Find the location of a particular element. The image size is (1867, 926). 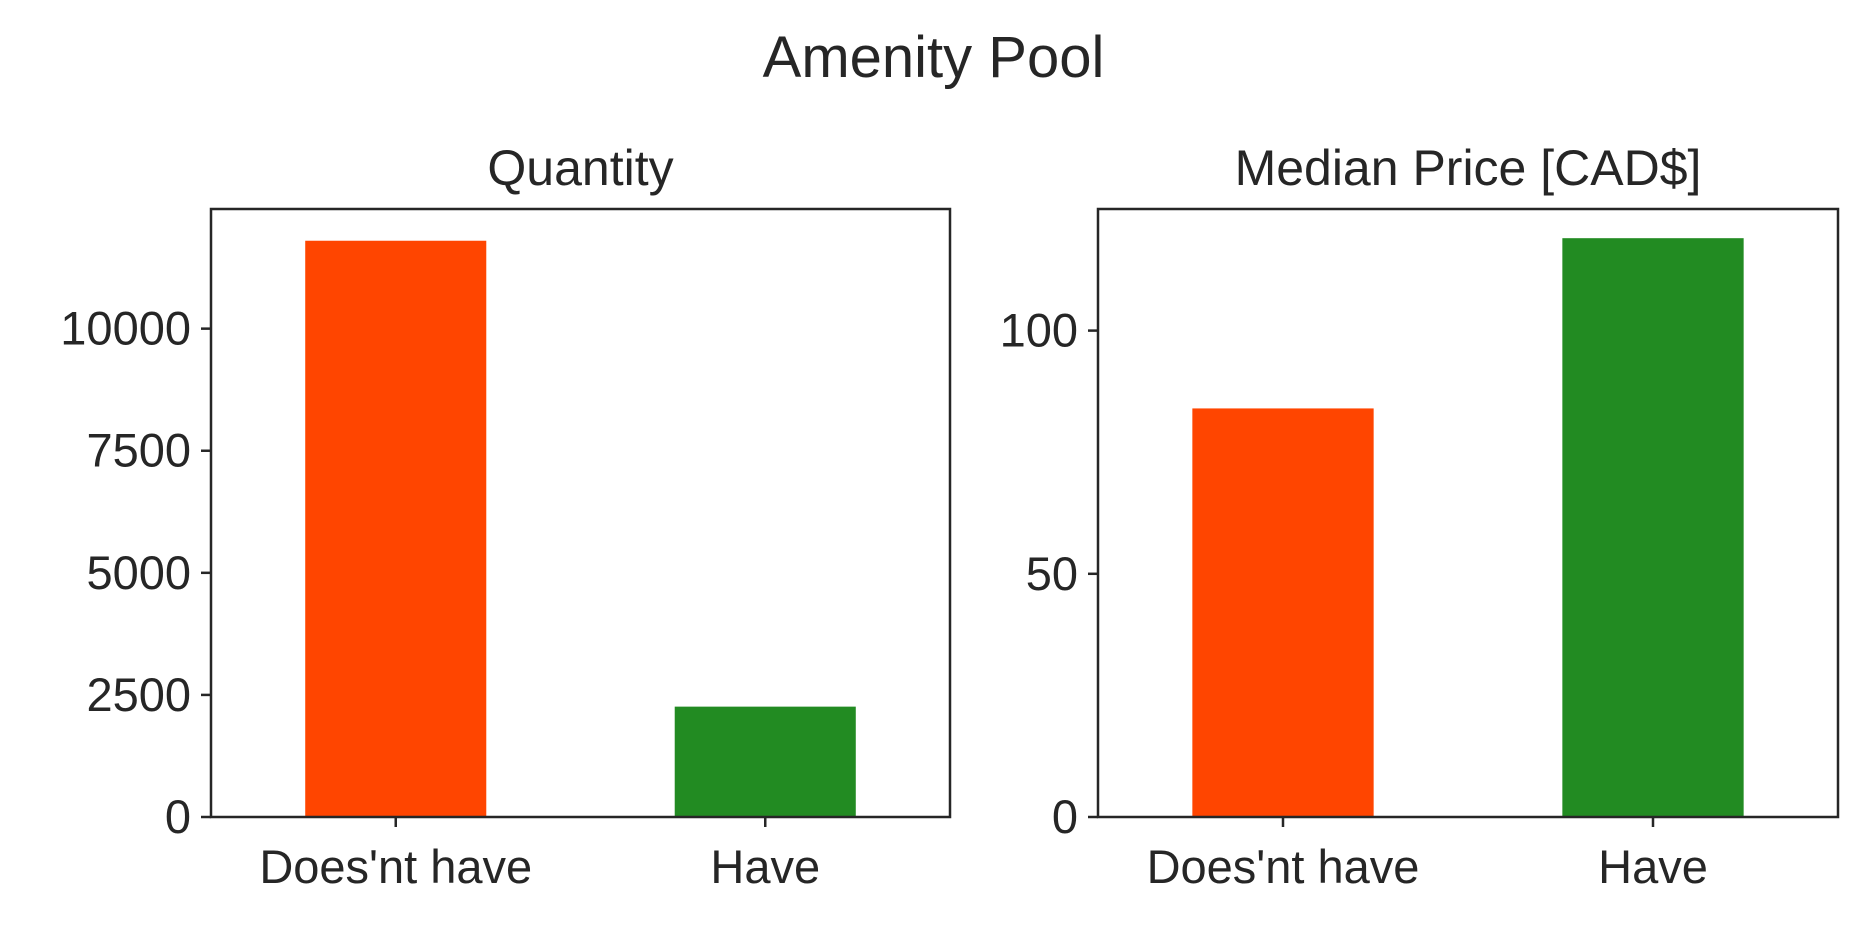

median-price-ytick-label: 100 is located at coordinates (1039, 330).